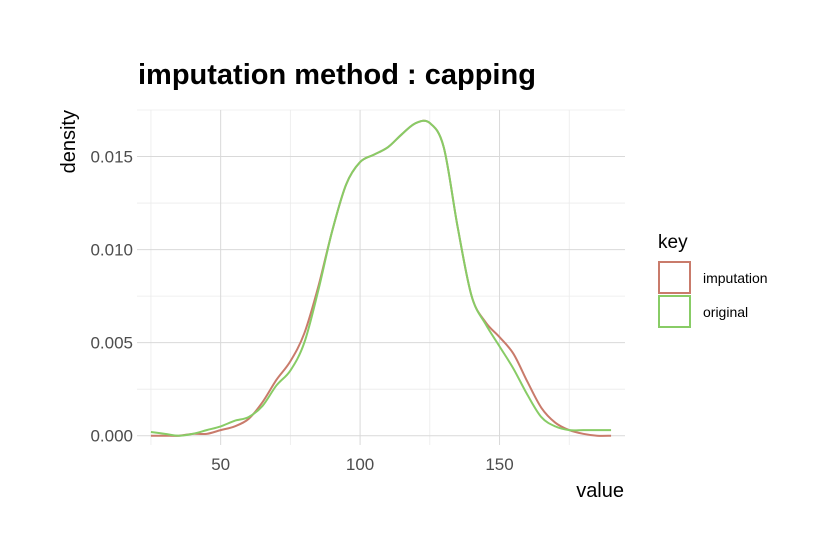 The image size is (840, 560). What do you see at coordinates (674, 277) in the screenshot?
I see `legend-key-imputation` at bounding box center [674, 277].